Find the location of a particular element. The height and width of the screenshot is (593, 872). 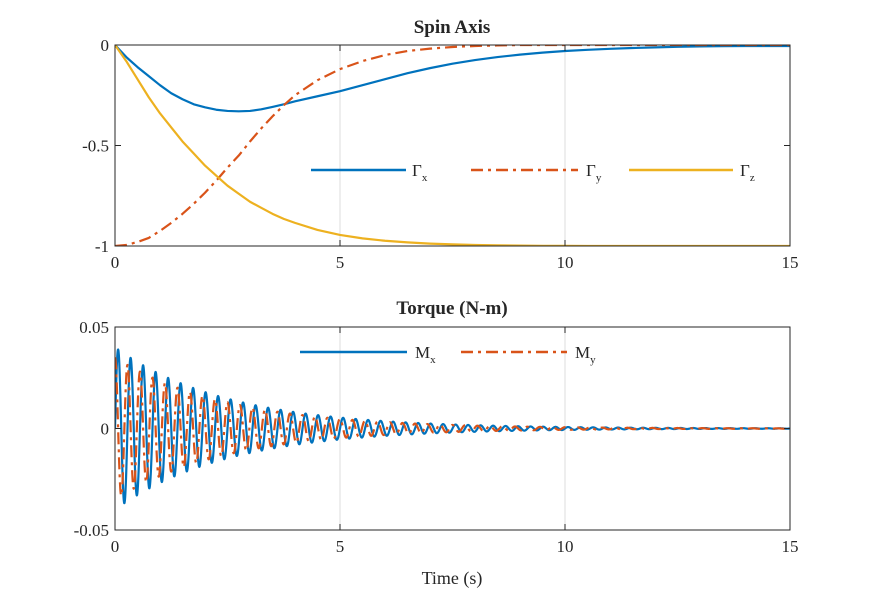

spin-axis-legend: Γx Γy Γz is located at coordinates (533, 172).